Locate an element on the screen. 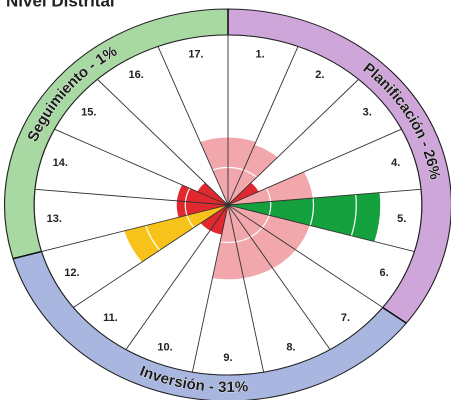 The height and width of the screenshot is (400, 451). sector-label: 17. is located at coordinates (195, 55).